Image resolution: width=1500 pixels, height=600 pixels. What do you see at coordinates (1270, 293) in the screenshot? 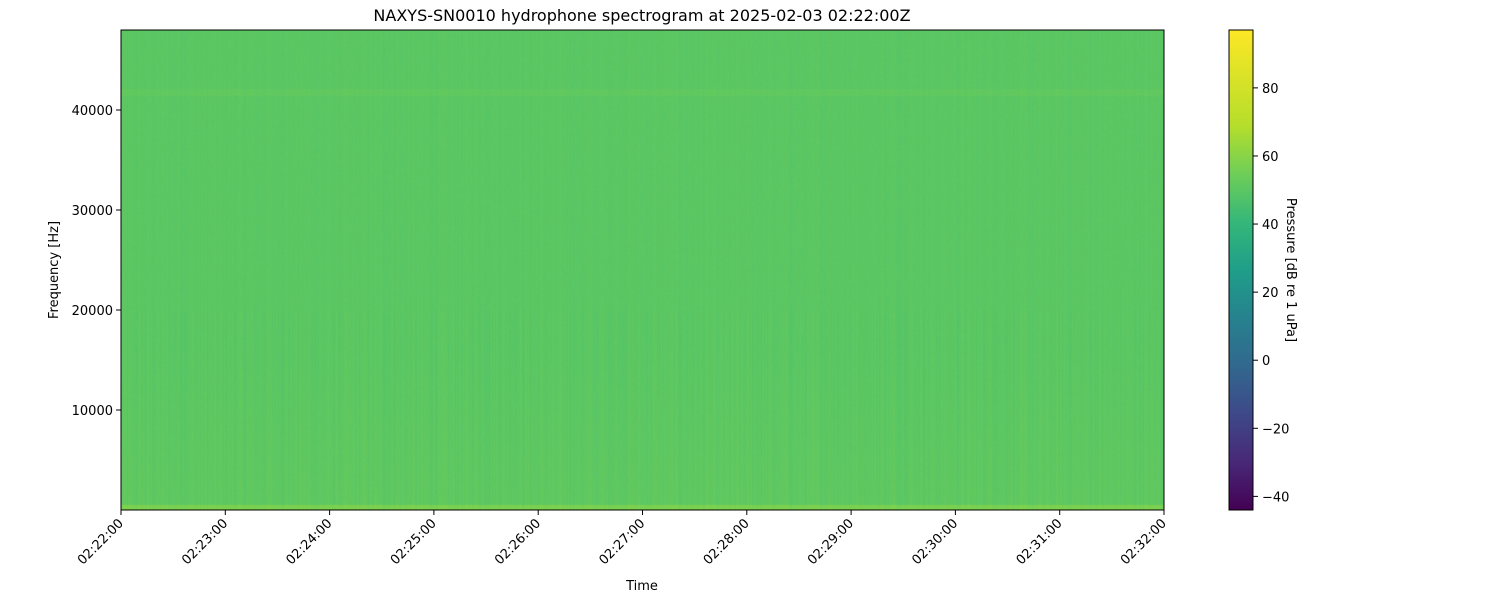
I see `colorbar-tick-label: 20` at bounding box center [1270, 293].